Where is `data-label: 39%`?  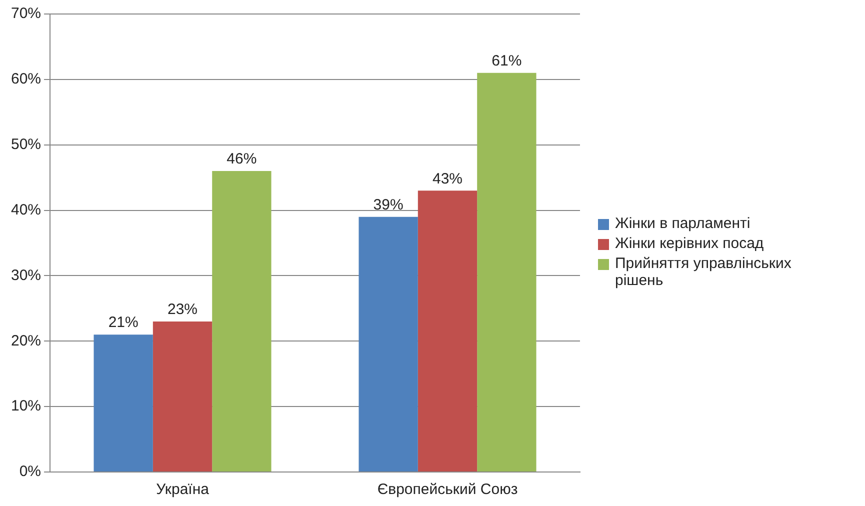
data-label: 39% is located at coordinates (388, 205).